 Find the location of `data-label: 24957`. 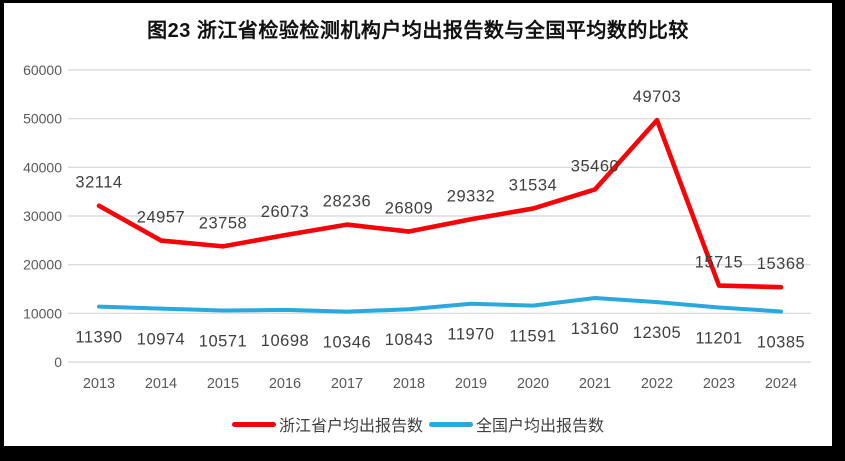

data-label: 24957 is located at coordinates (161, 218).